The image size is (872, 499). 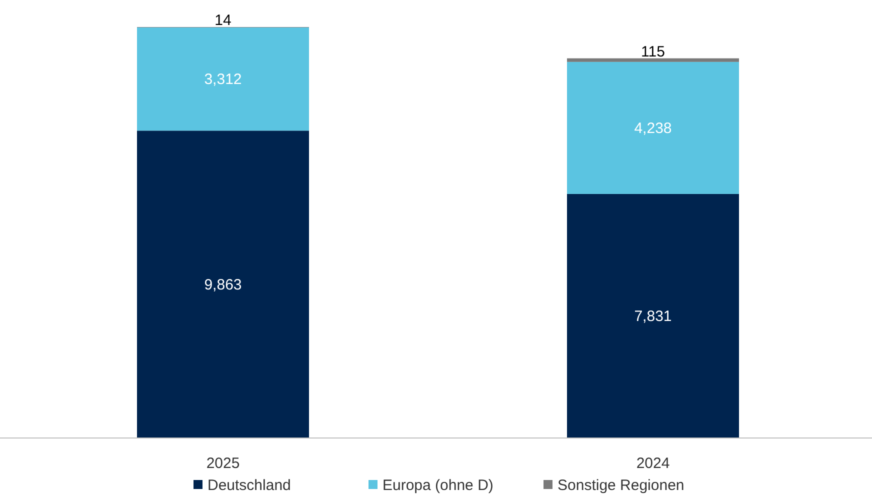 I want to click on x-tick-label: 2025, so click(x=223, y=463).